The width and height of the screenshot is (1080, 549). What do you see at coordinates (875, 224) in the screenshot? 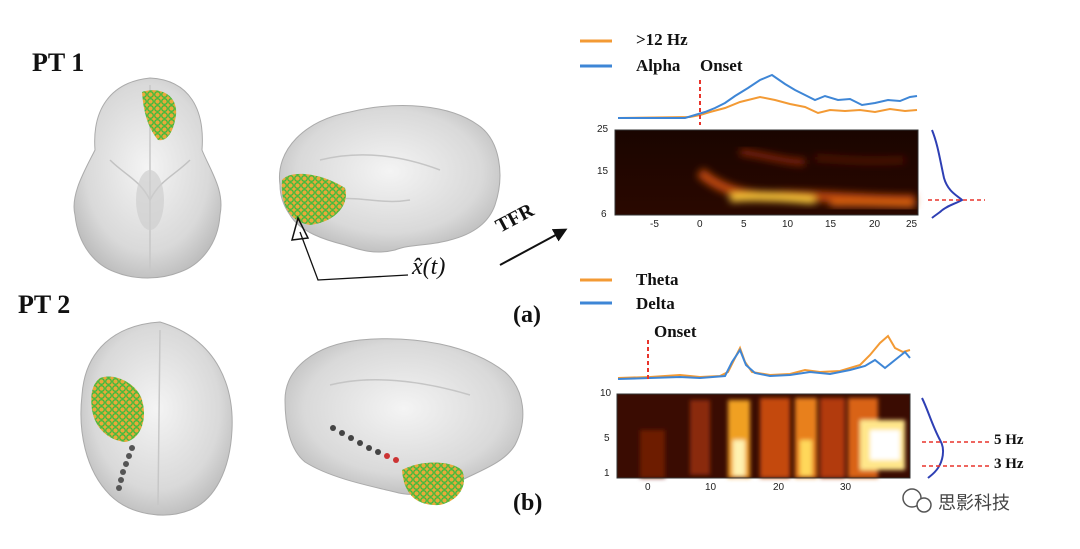
I see `tfr-a-xtick-5: 20` at bounding box center [875, 224].